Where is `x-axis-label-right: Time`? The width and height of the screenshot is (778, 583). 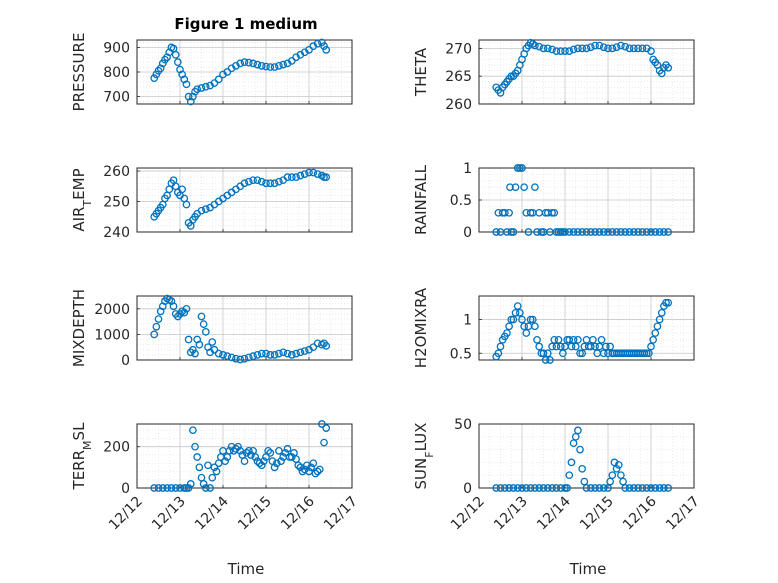
x-axis-label-right: Time is located at coordinates (588, 569).